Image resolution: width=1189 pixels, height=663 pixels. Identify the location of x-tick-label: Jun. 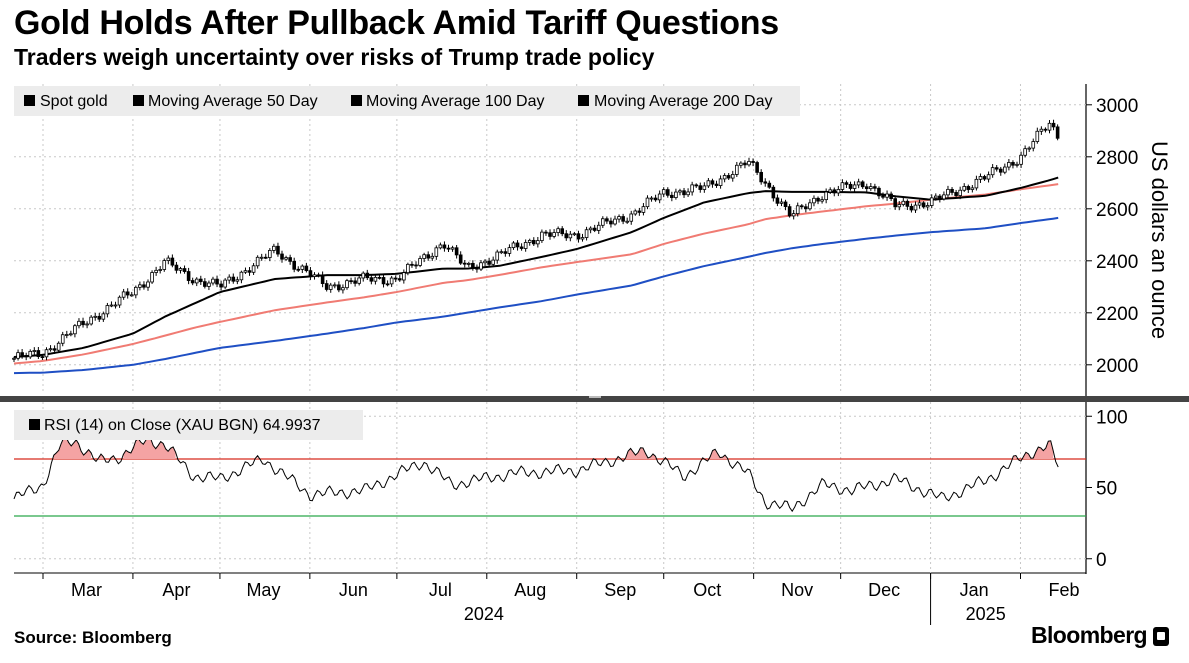
(353, 590).